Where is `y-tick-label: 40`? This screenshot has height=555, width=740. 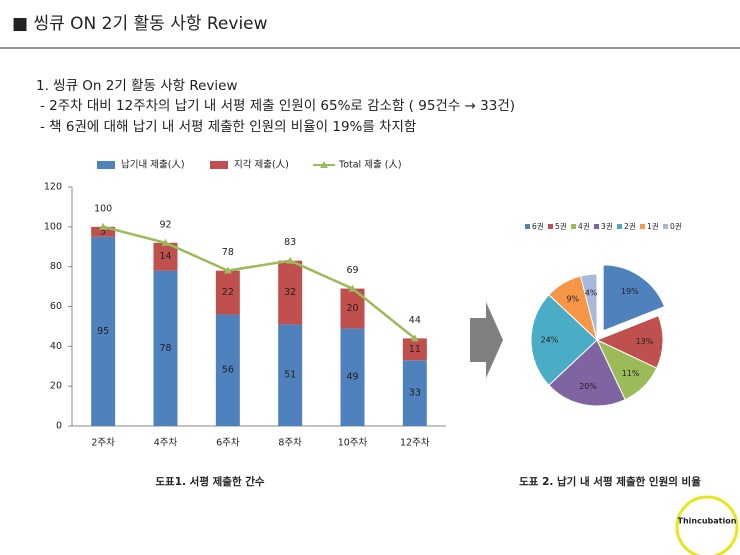 y-tick-label: 40 is located at coordinates (56, 346).